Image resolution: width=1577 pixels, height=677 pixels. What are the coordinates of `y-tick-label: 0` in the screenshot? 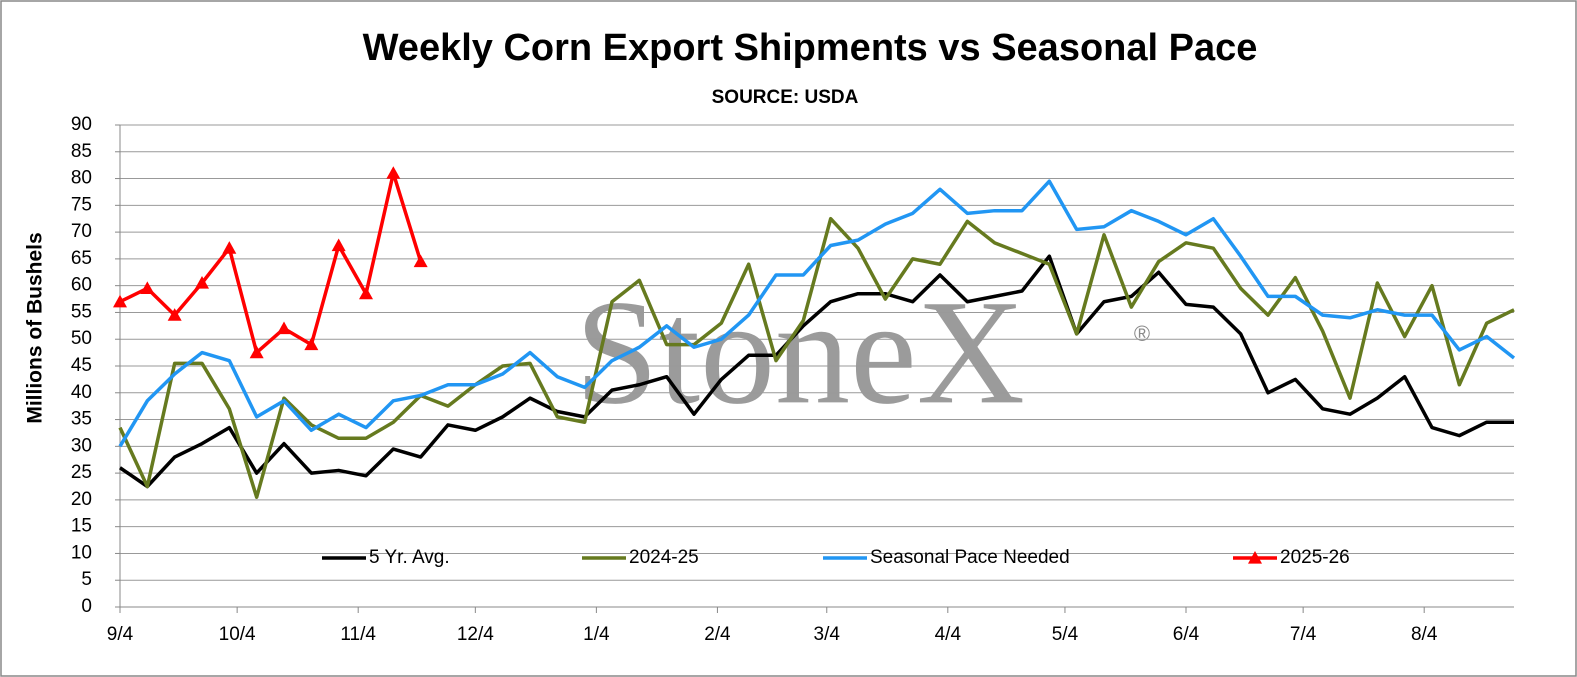 It's located at (86, 606).